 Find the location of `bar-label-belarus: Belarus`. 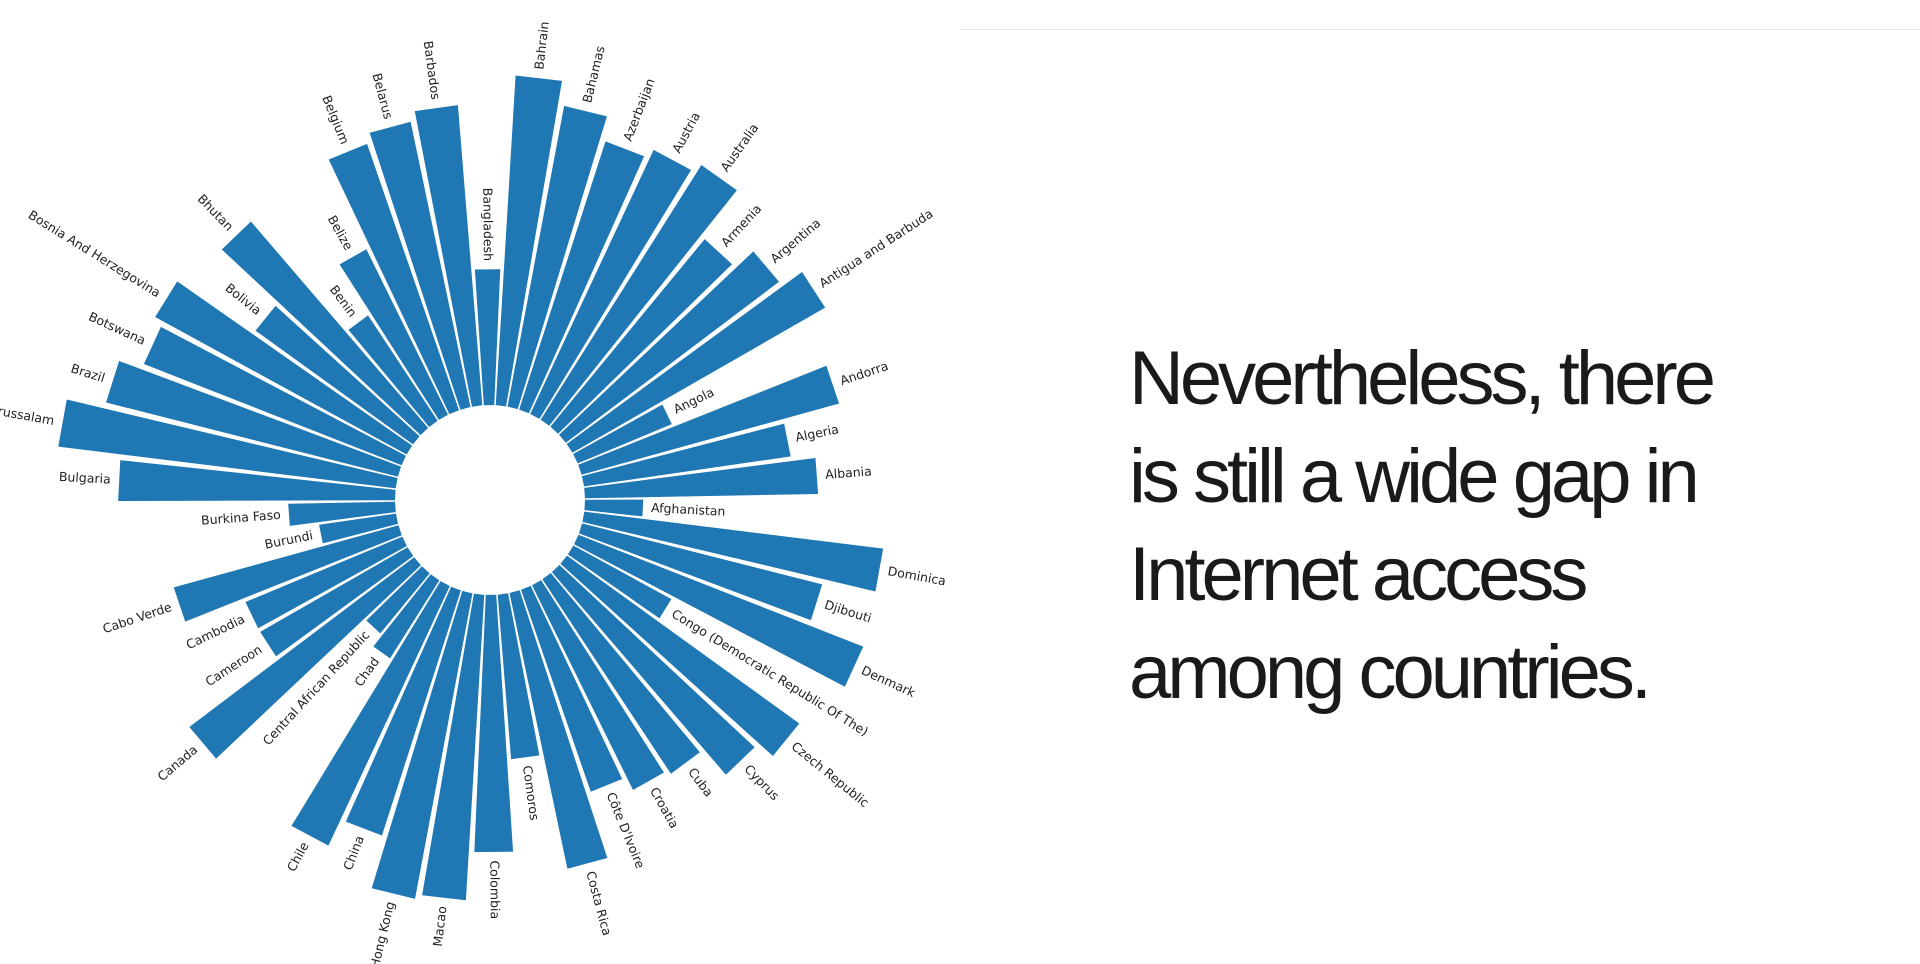

bar-label-belarus: Belarus is located at coordinates (382, 95).